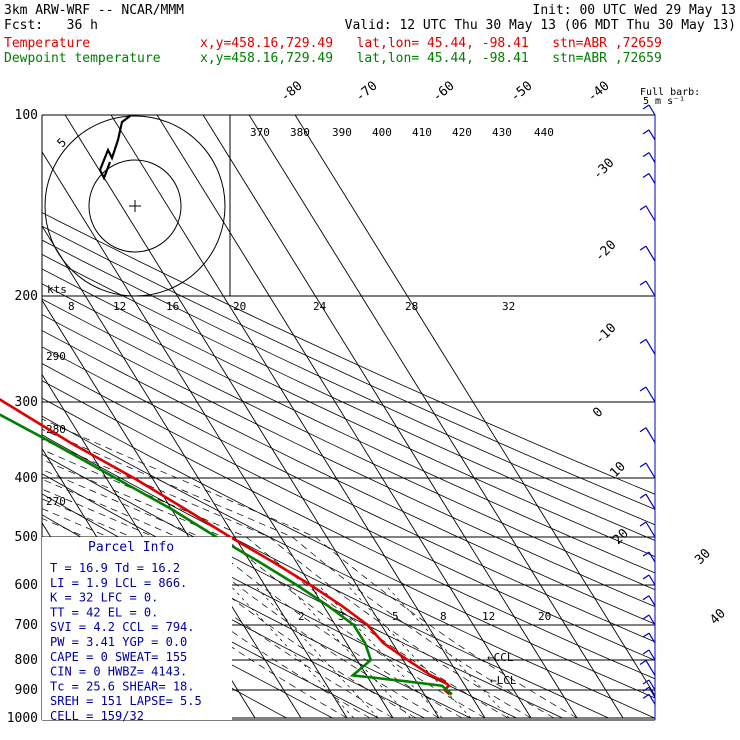 The height and width of the screenshot is (740, 740). Describe the element at coordinates (300, 132) in the screenshot. I see `theta-label: 380` at that location.